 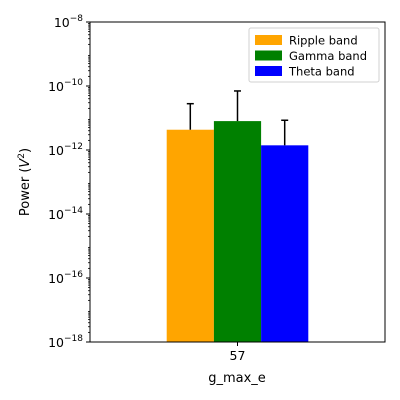 What do you see at coordinates (65, 278) in the screenshot?
I see `y-tick-label: 10−16` at bounding box center [65, 278].